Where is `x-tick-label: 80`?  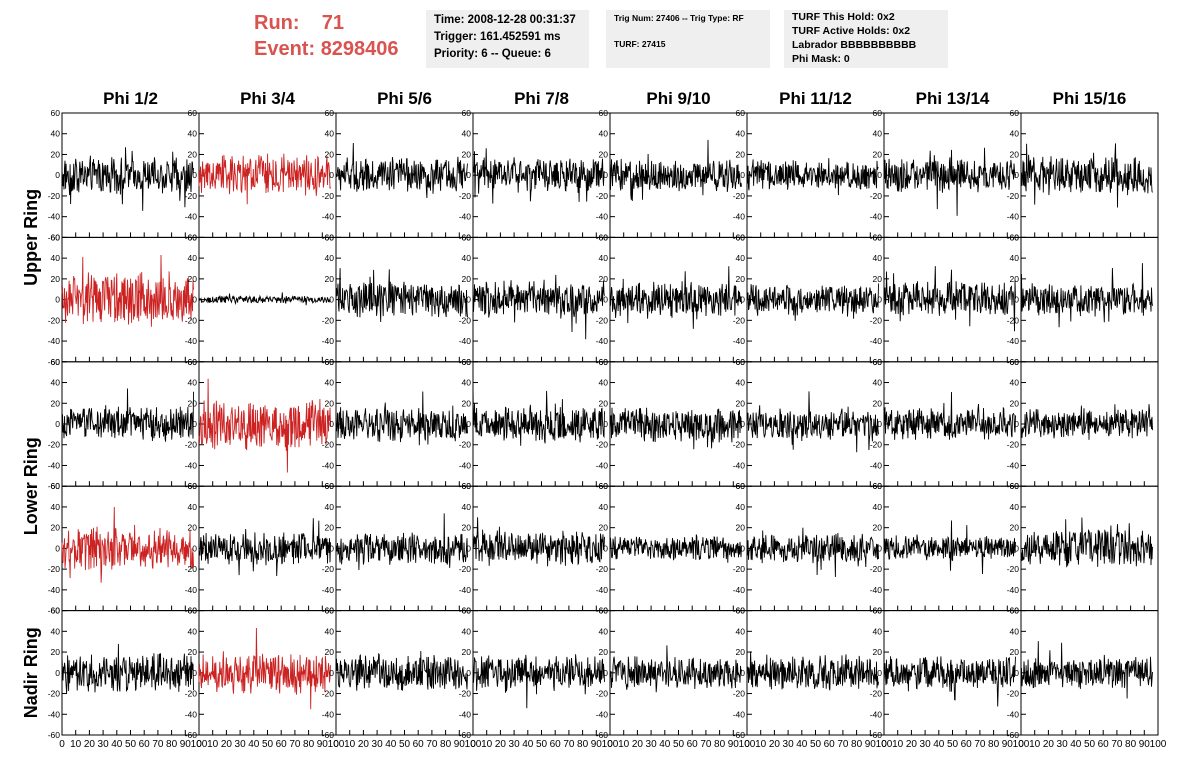 x-tick-label: 80 is located at coordinates (583, 744).